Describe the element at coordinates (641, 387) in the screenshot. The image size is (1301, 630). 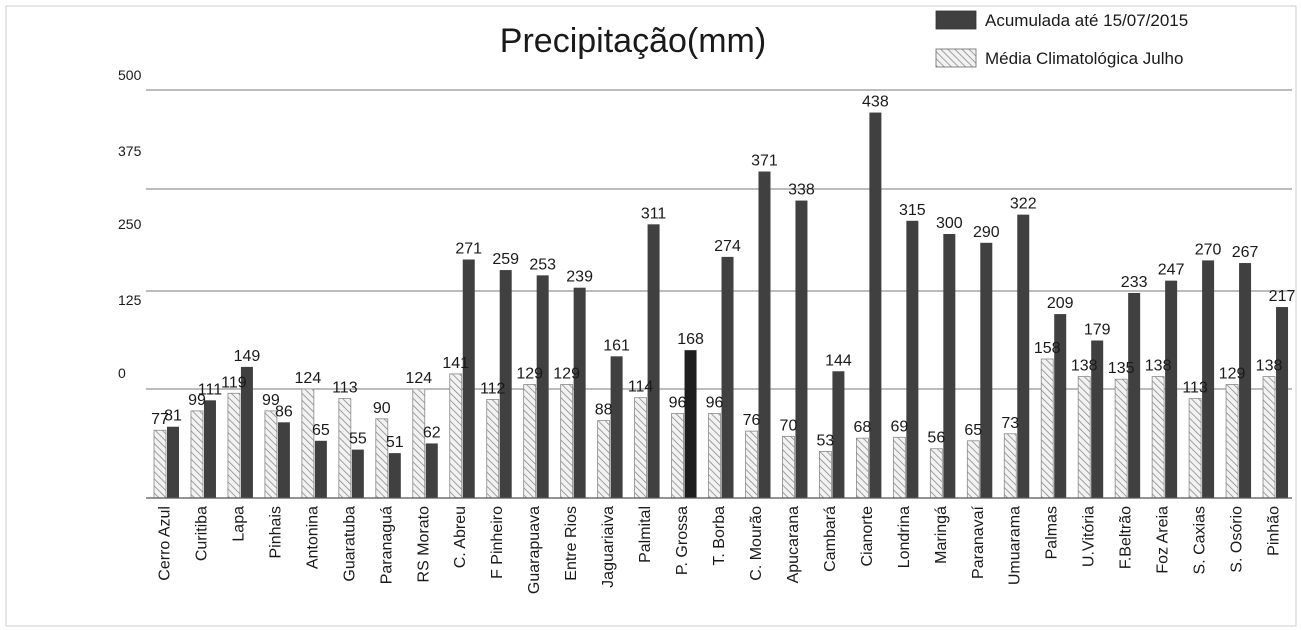
I see `value-label-climatology: 114` at that location.